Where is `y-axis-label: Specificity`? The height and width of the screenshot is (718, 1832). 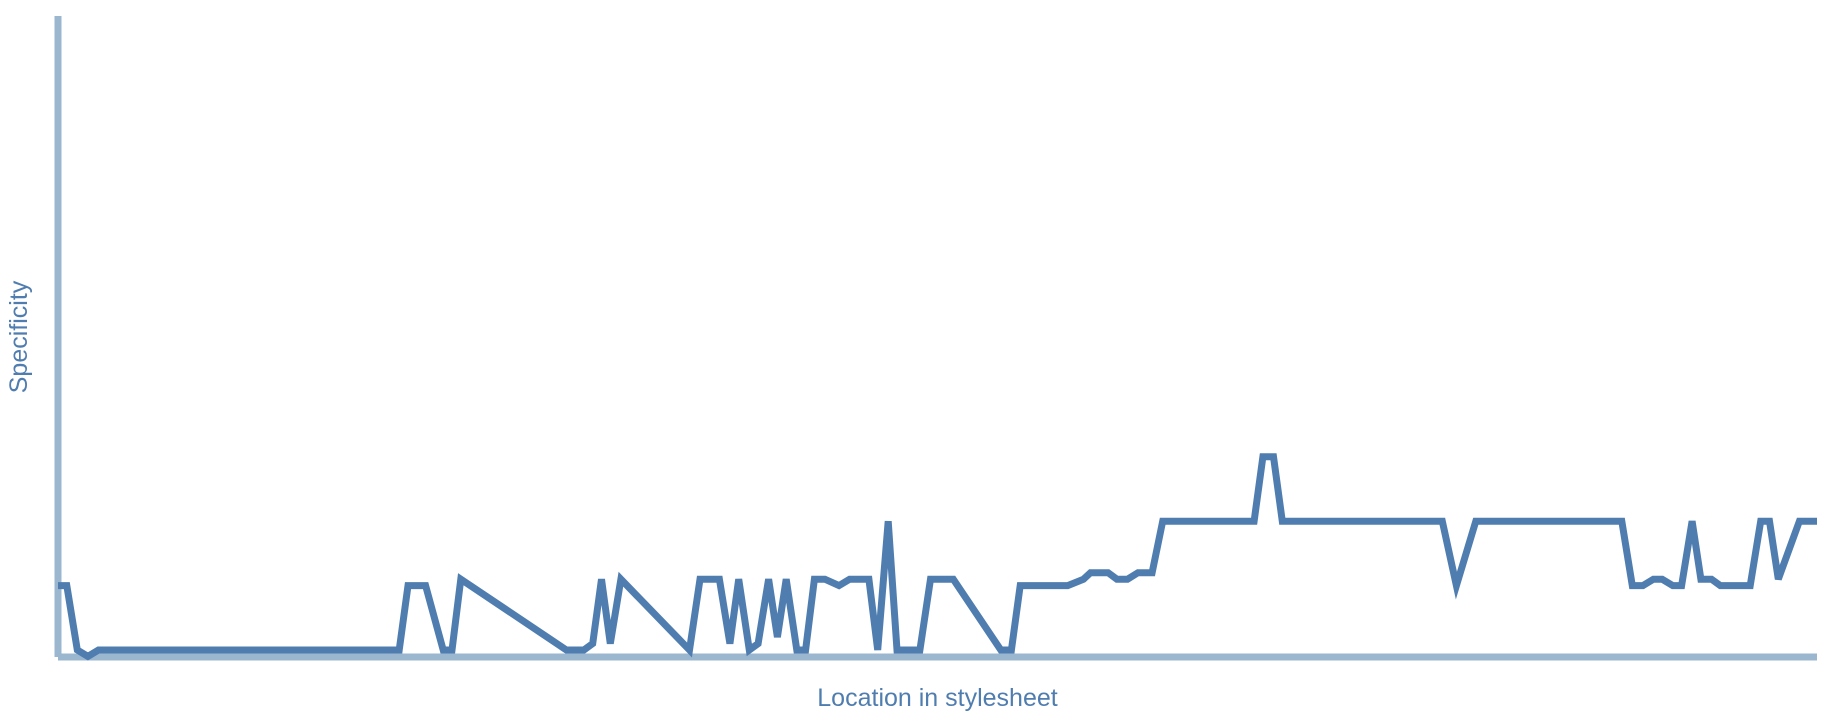
y-axis-label: Specificity is located at coordinates (19, 336).